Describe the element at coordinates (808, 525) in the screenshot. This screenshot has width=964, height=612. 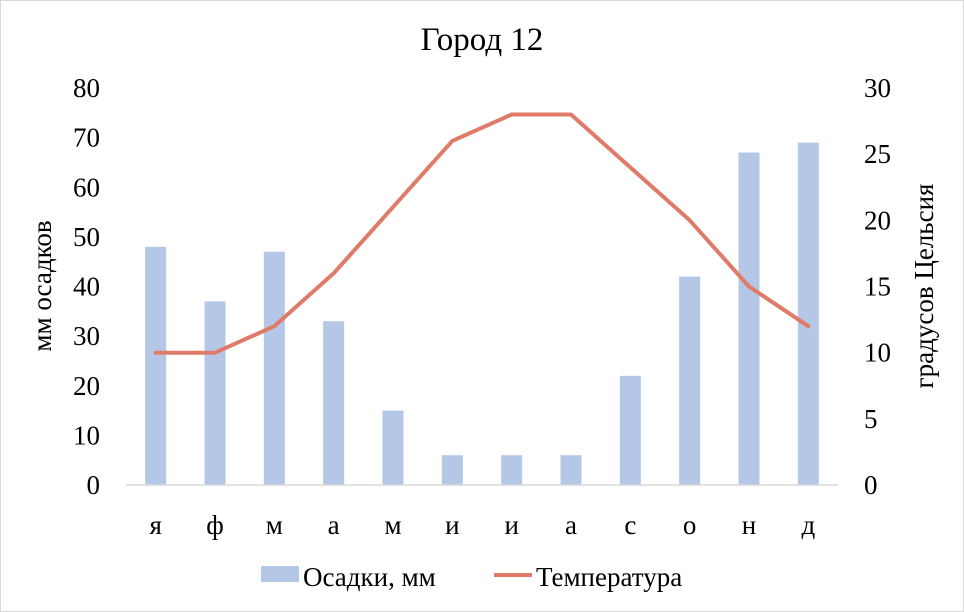
I see `x-axis-tick-label: д` at that location.